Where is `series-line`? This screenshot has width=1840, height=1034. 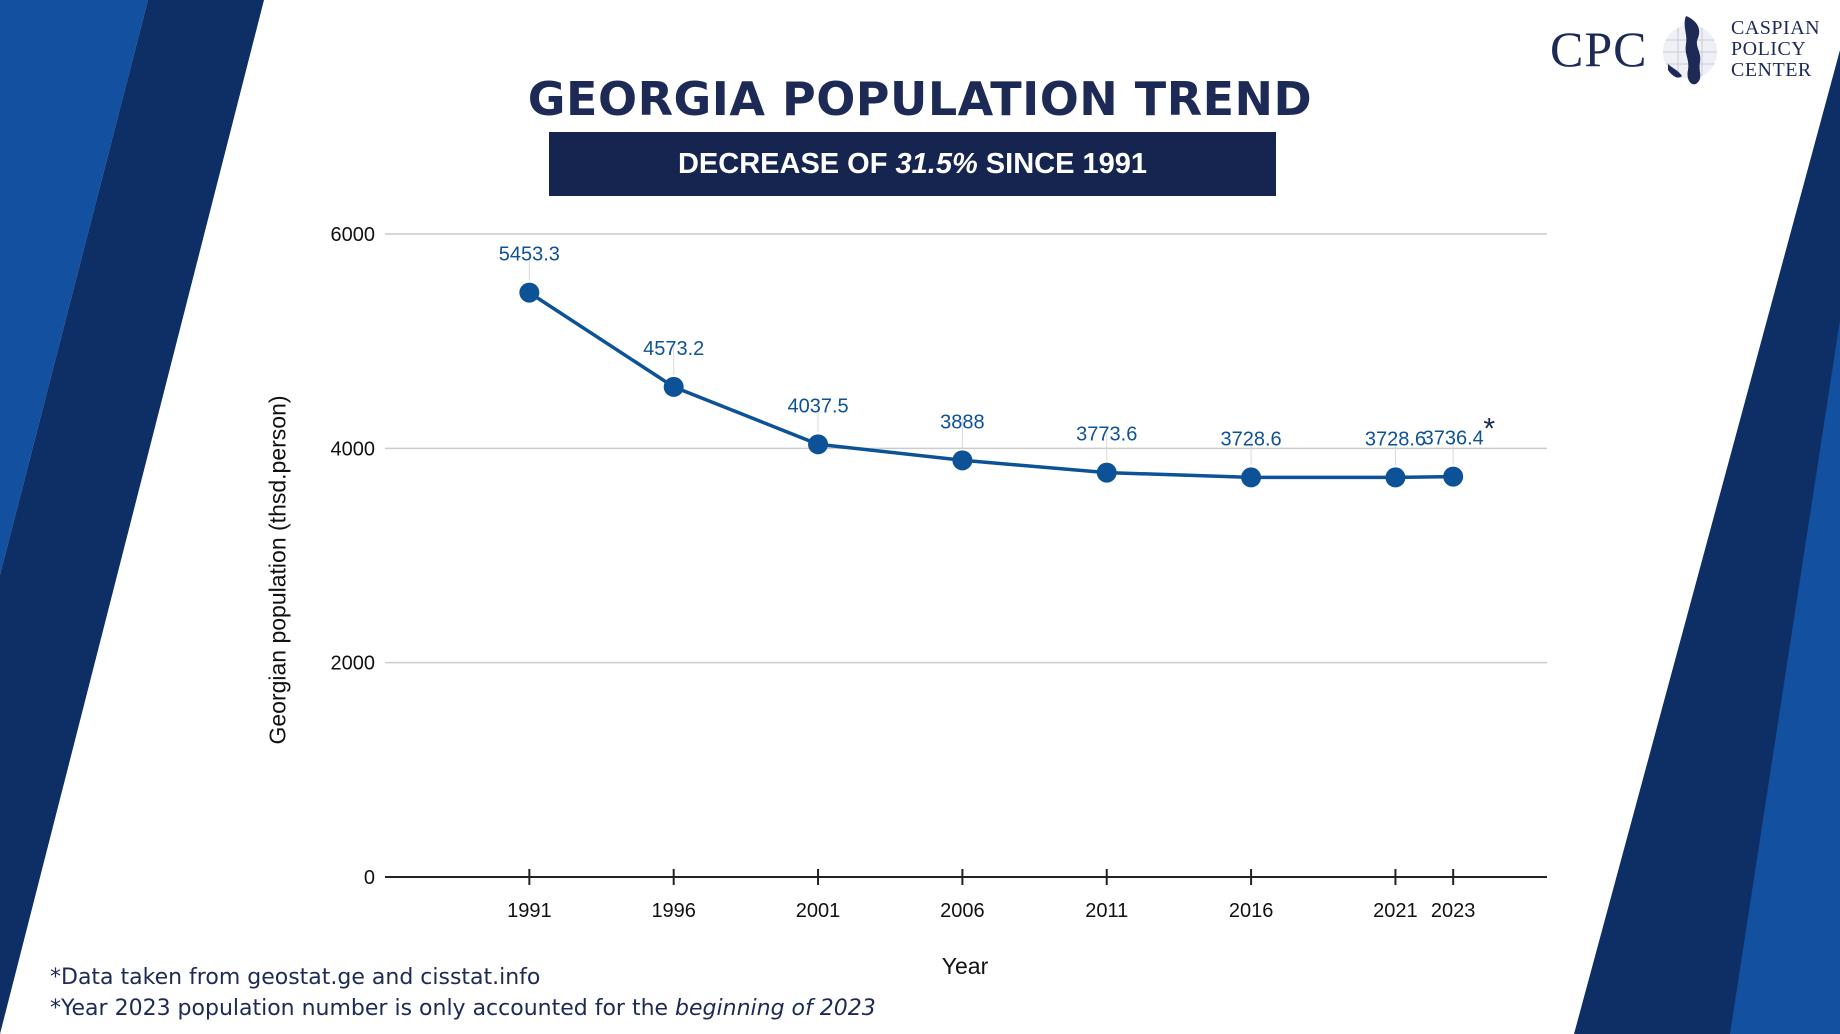 series-line is located at coordinates (991, 385).